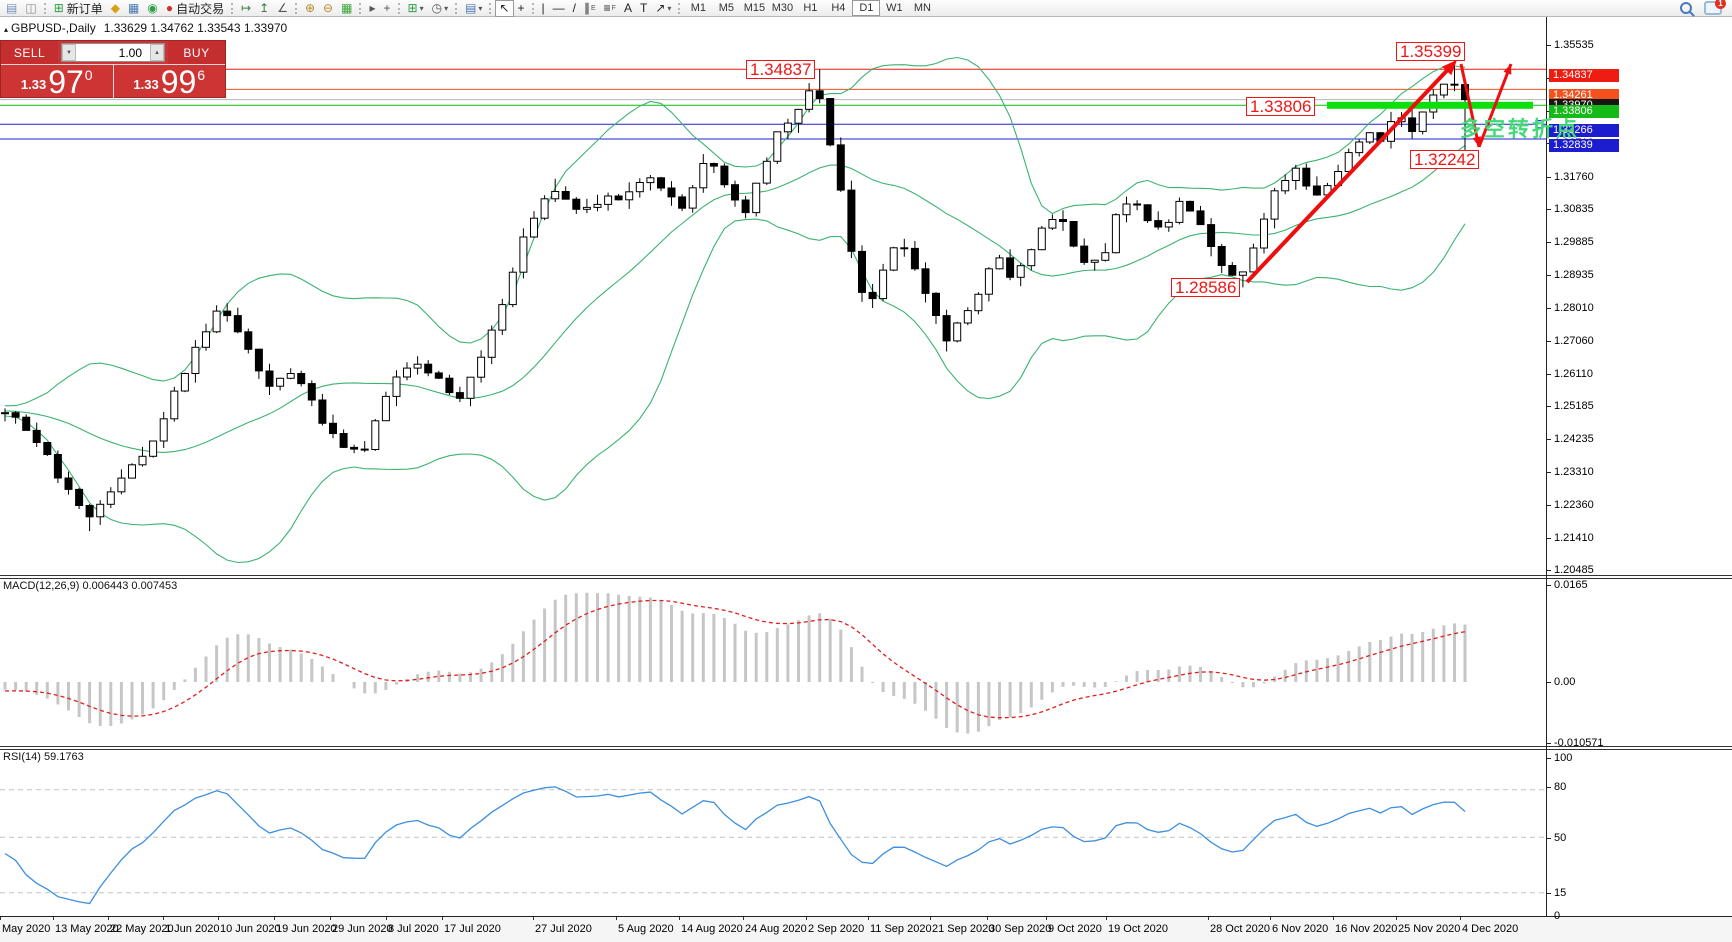 The image size is (1732, 942). Describe the element at coordinates (328, 8) in the screenshot. I see `zoom-out-icon: ⊖` at that location.